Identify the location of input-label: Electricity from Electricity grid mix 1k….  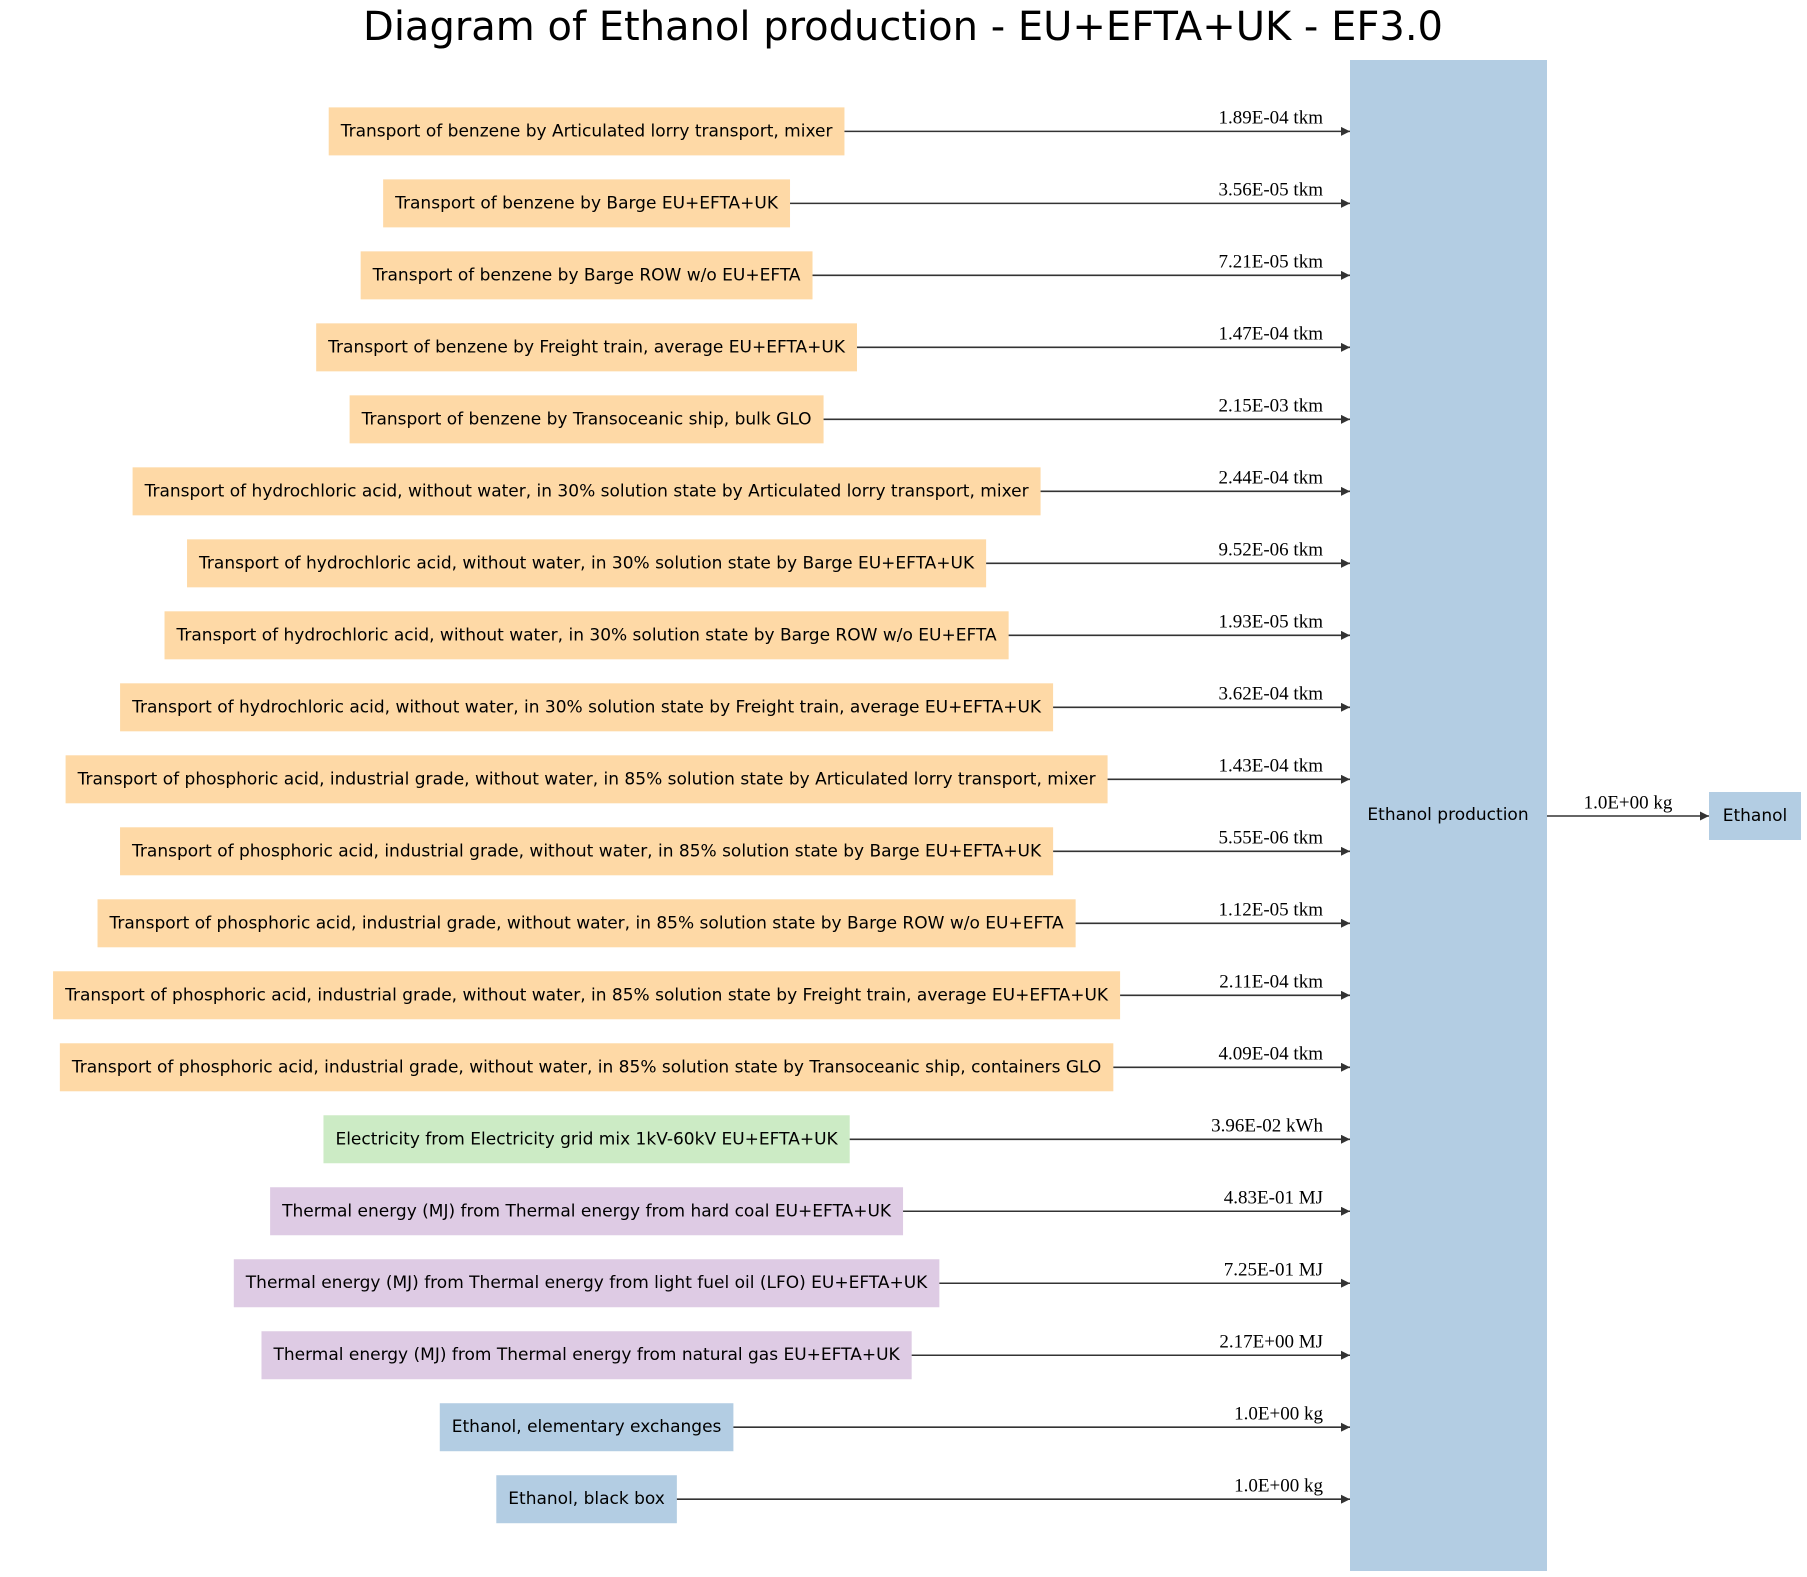
(586, 1139).